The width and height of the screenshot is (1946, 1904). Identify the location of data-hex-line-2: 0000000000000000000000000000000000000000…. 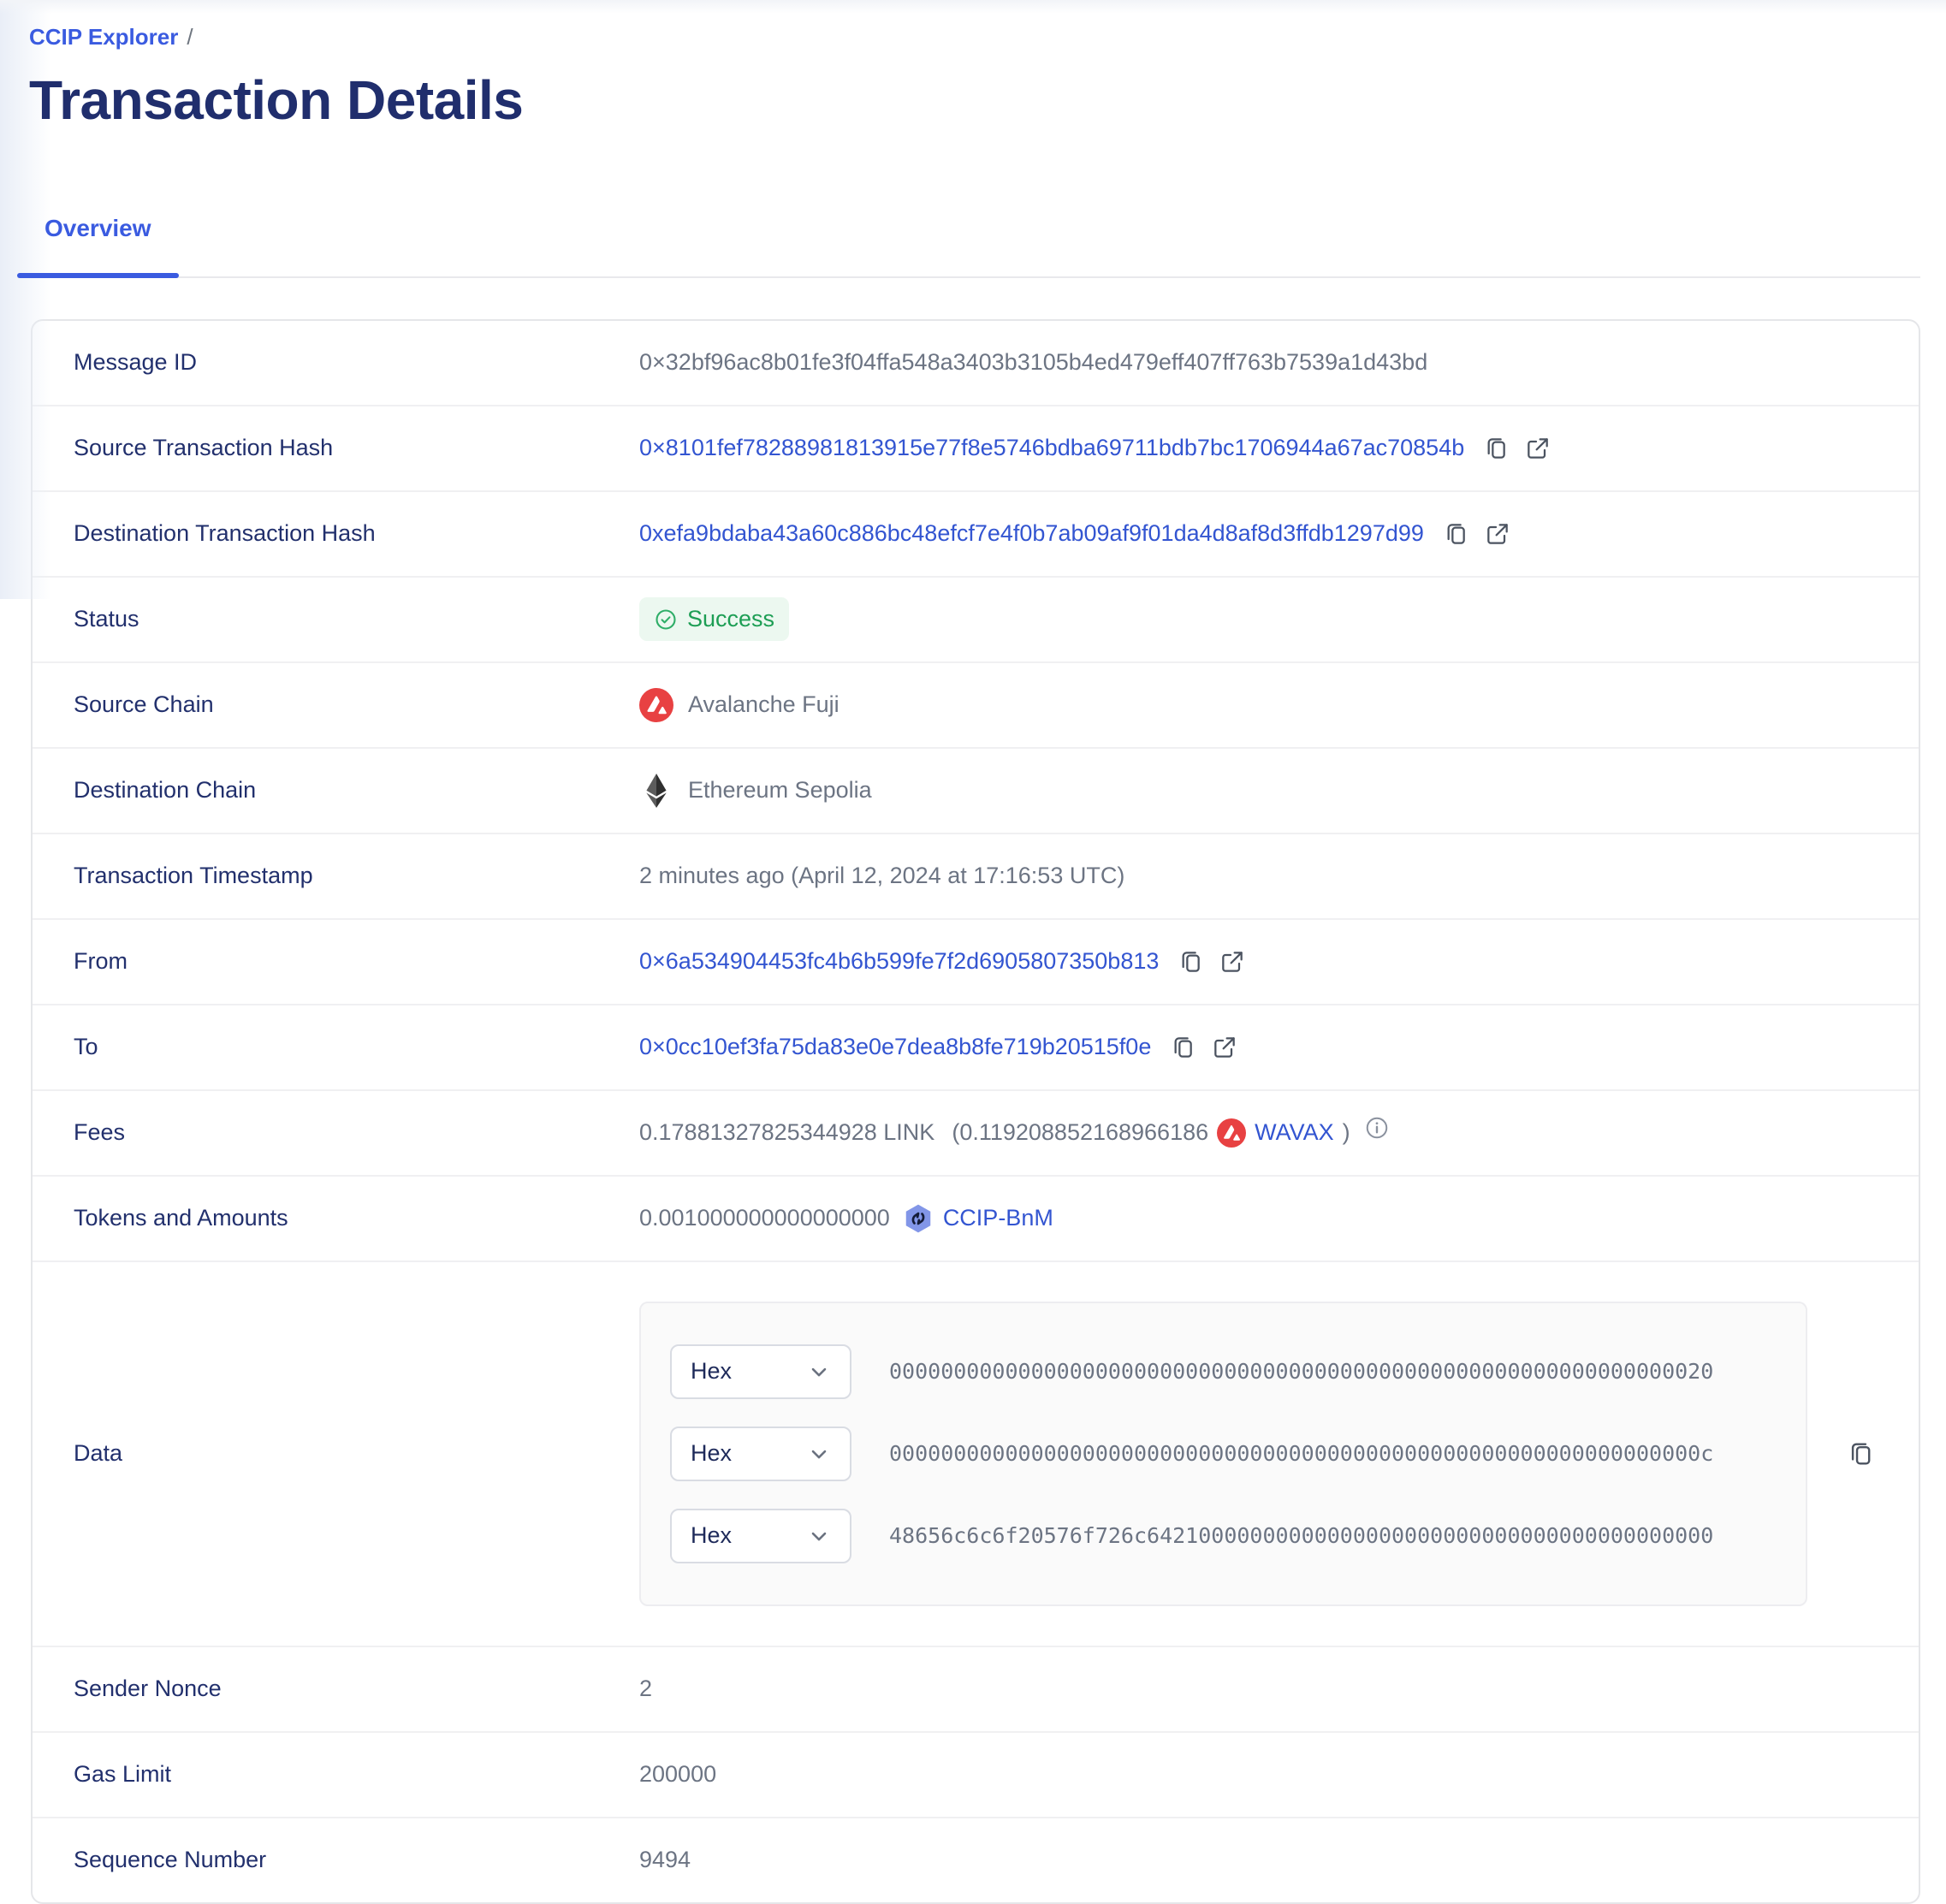
(1301, 1454).